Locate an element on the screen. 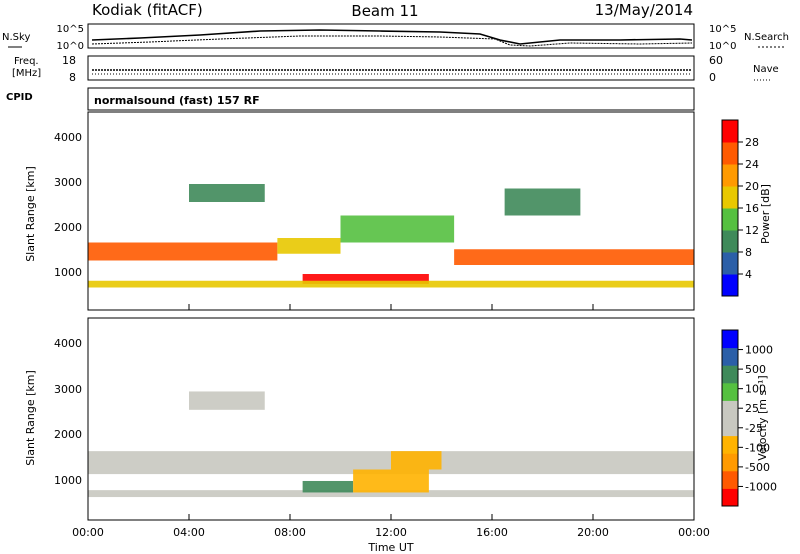  velocity-plot-area is located at coordinates (391, 444).